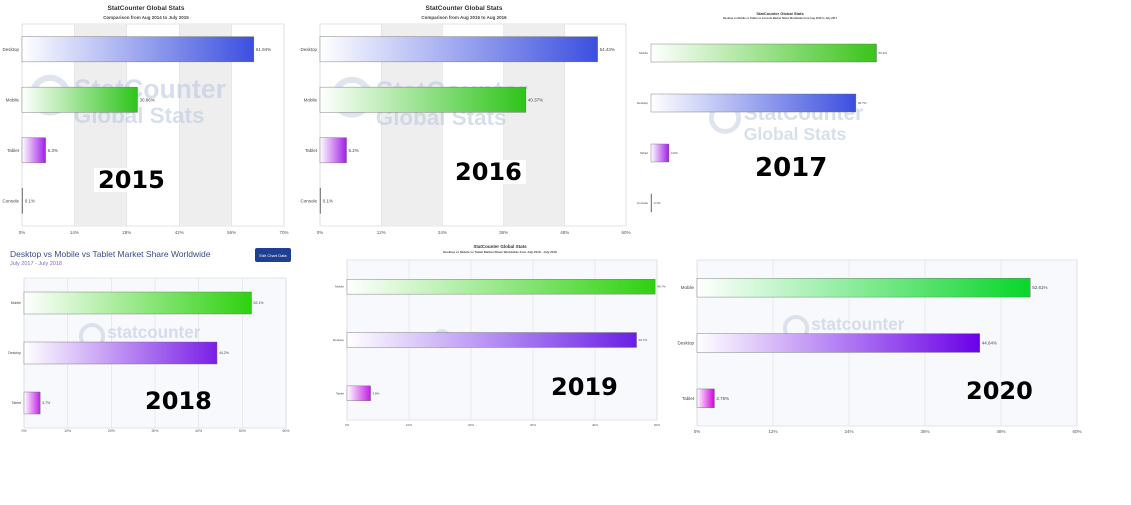  Describe the element at coordinates (644, 153) in the screenshot. I see `category-label-tablet-2017: Tablet` at that location.